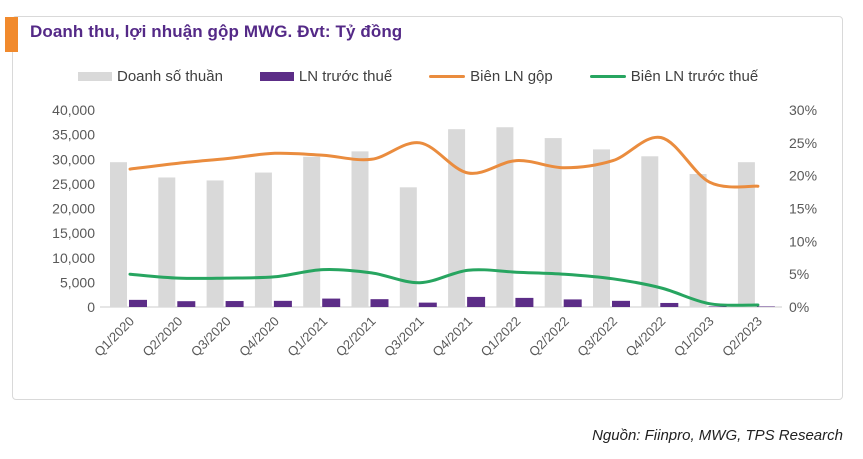 This screenshot has height=459, width=863. What do you see at coordinates (73, 184) in the screenshot?
I see `left-axis-tick-label: 25,000` at bounding box center [73, 184].